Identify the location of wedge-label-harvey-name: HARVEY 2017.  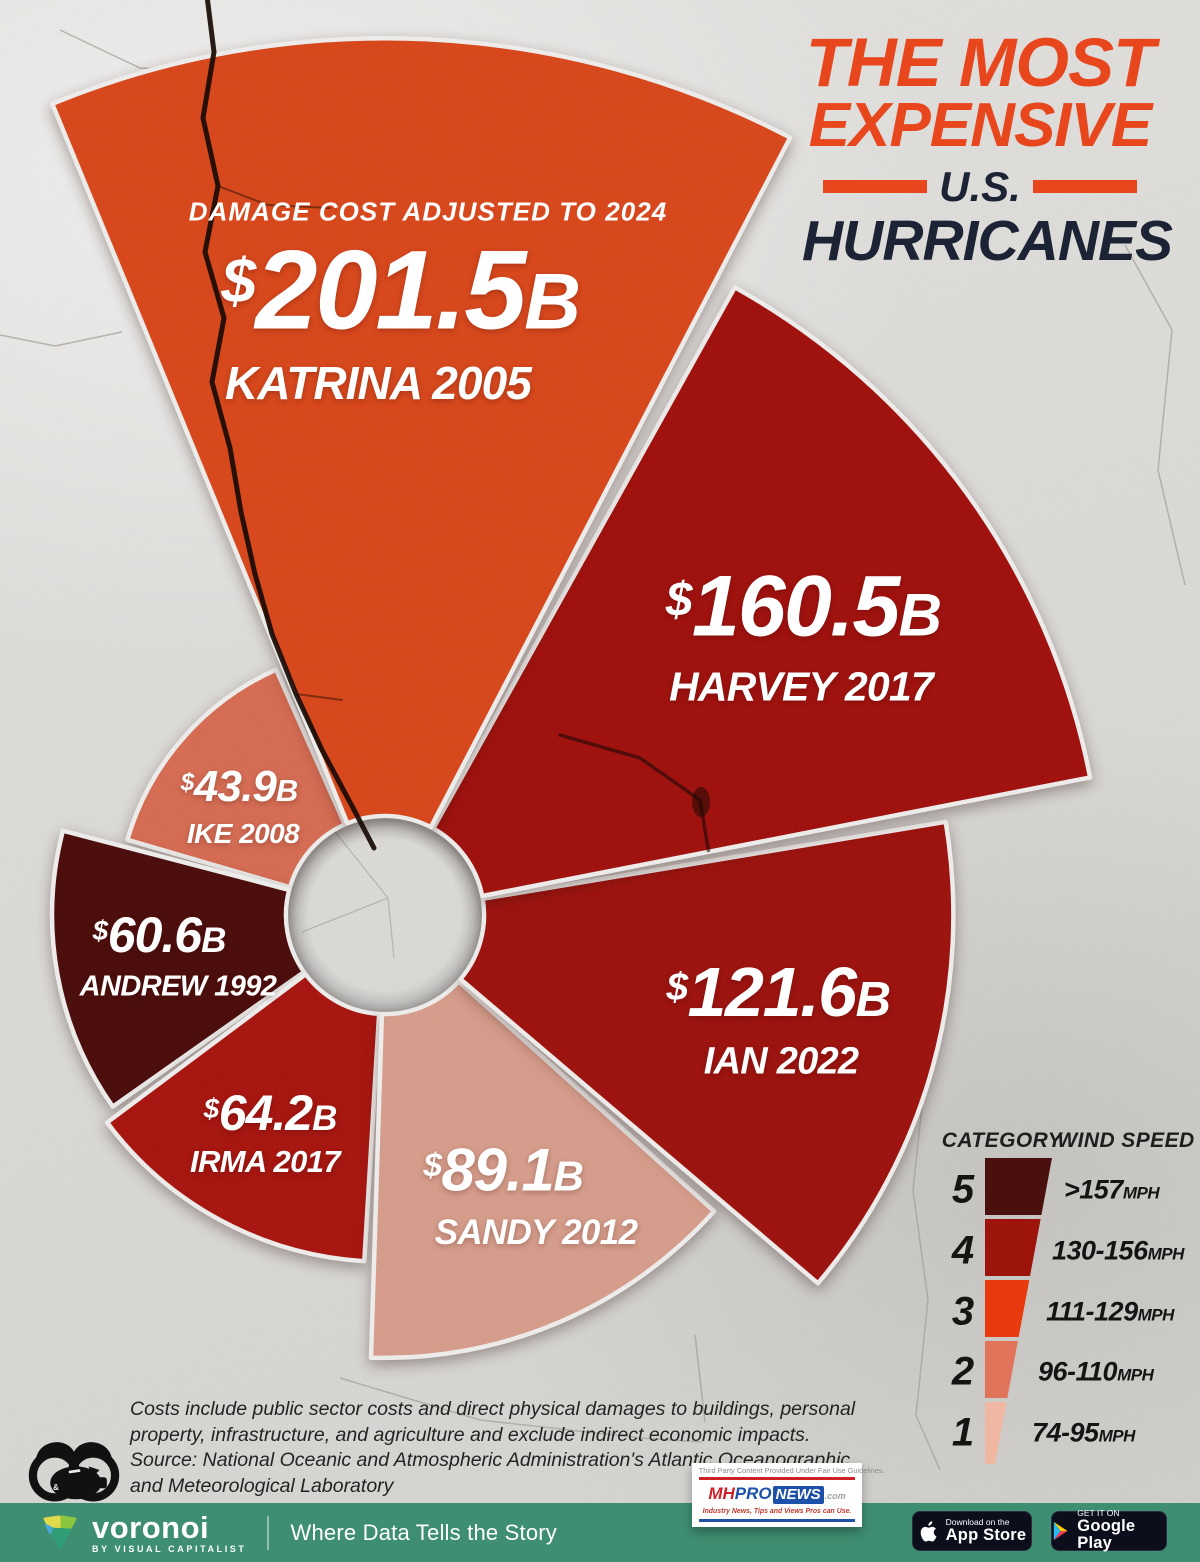
(801, 686).